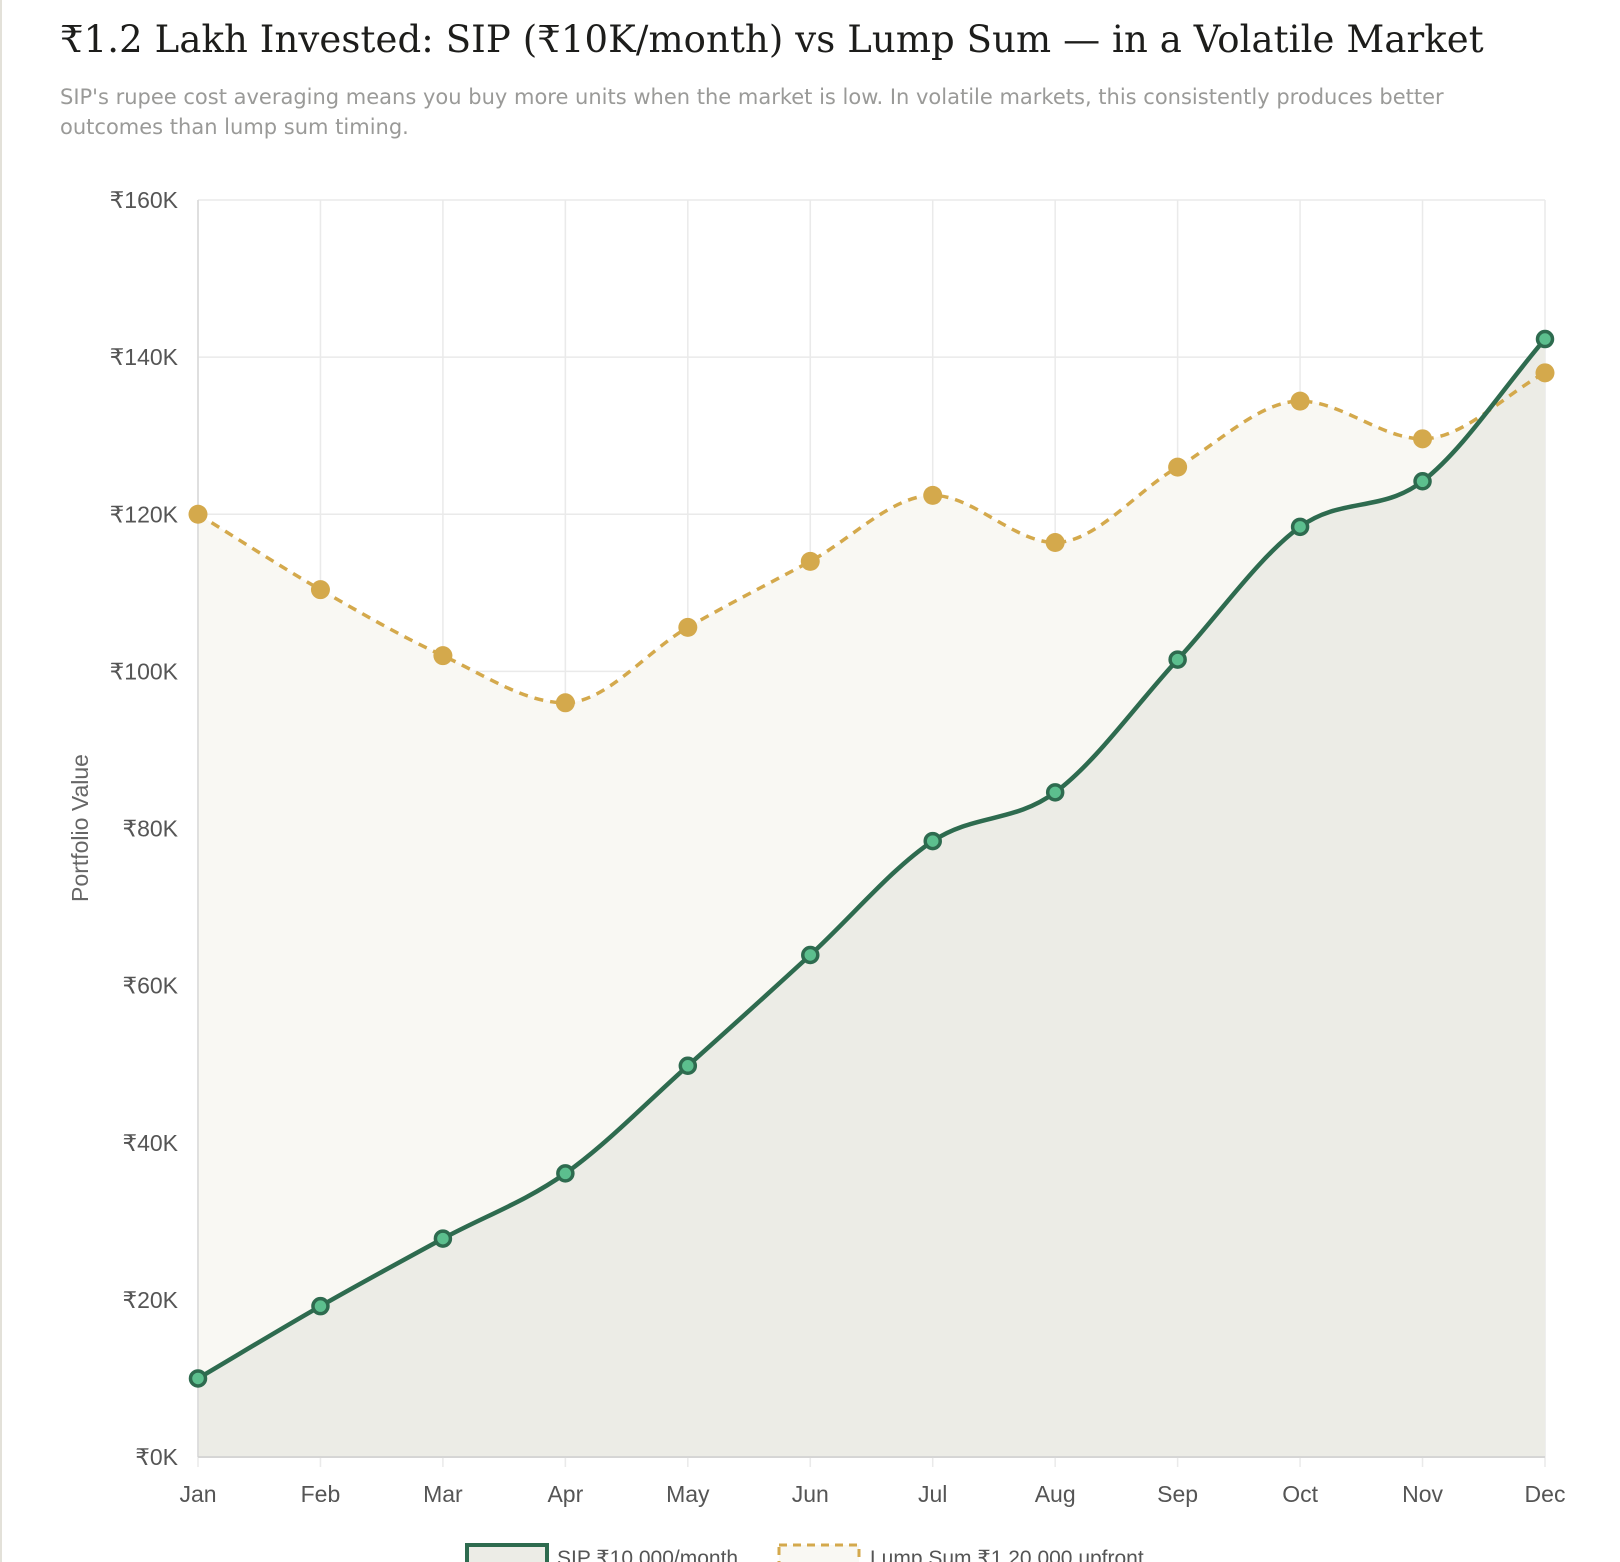 The image size is (1620, 1562). I want to click on legend-swatch-sip, so click(507, 1552).